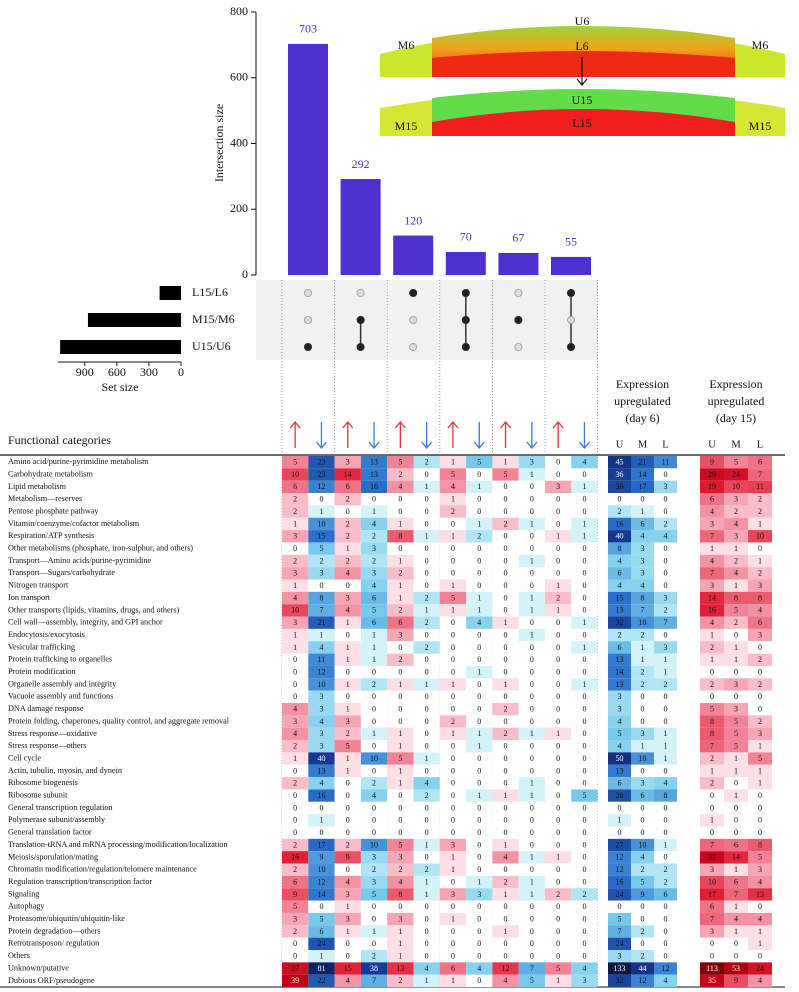 Image resolution: width=799 pixels, height=992 pixels. Describe the element at coordinates (736, 401) in the screenshot. I see `group-title: upregulated` at that location.